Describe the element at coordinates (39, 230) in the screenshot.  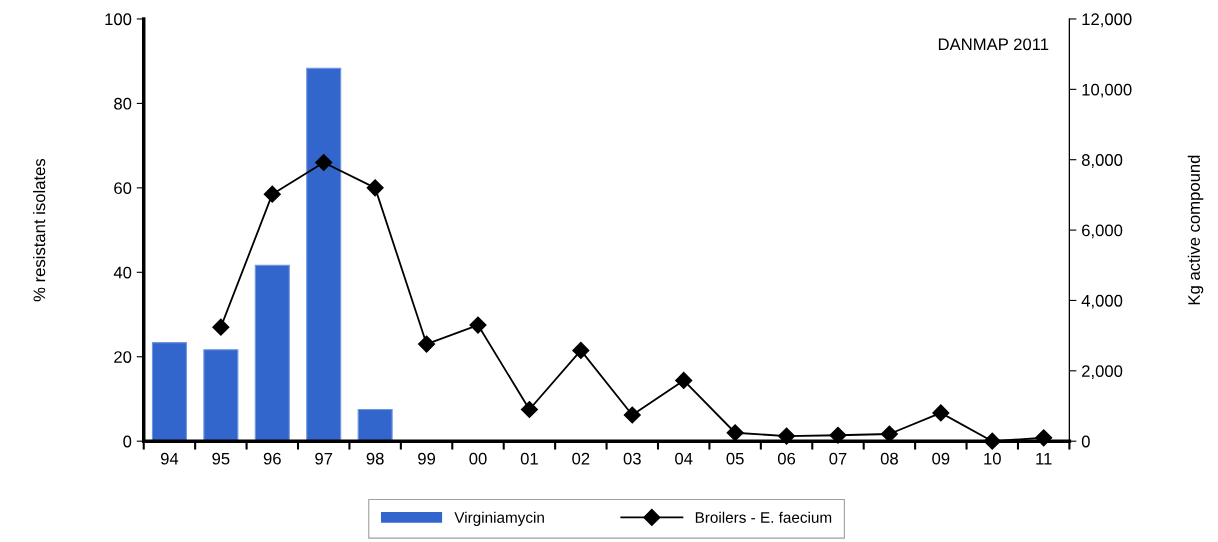
I see `y-axis-title: % resistant isolates` at that location.